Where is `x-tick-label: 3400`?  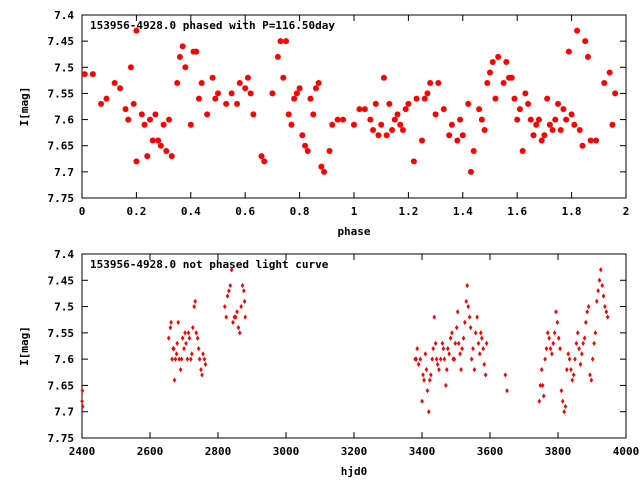
x-tick-label: 3400 is located at coordinates (422, 451).